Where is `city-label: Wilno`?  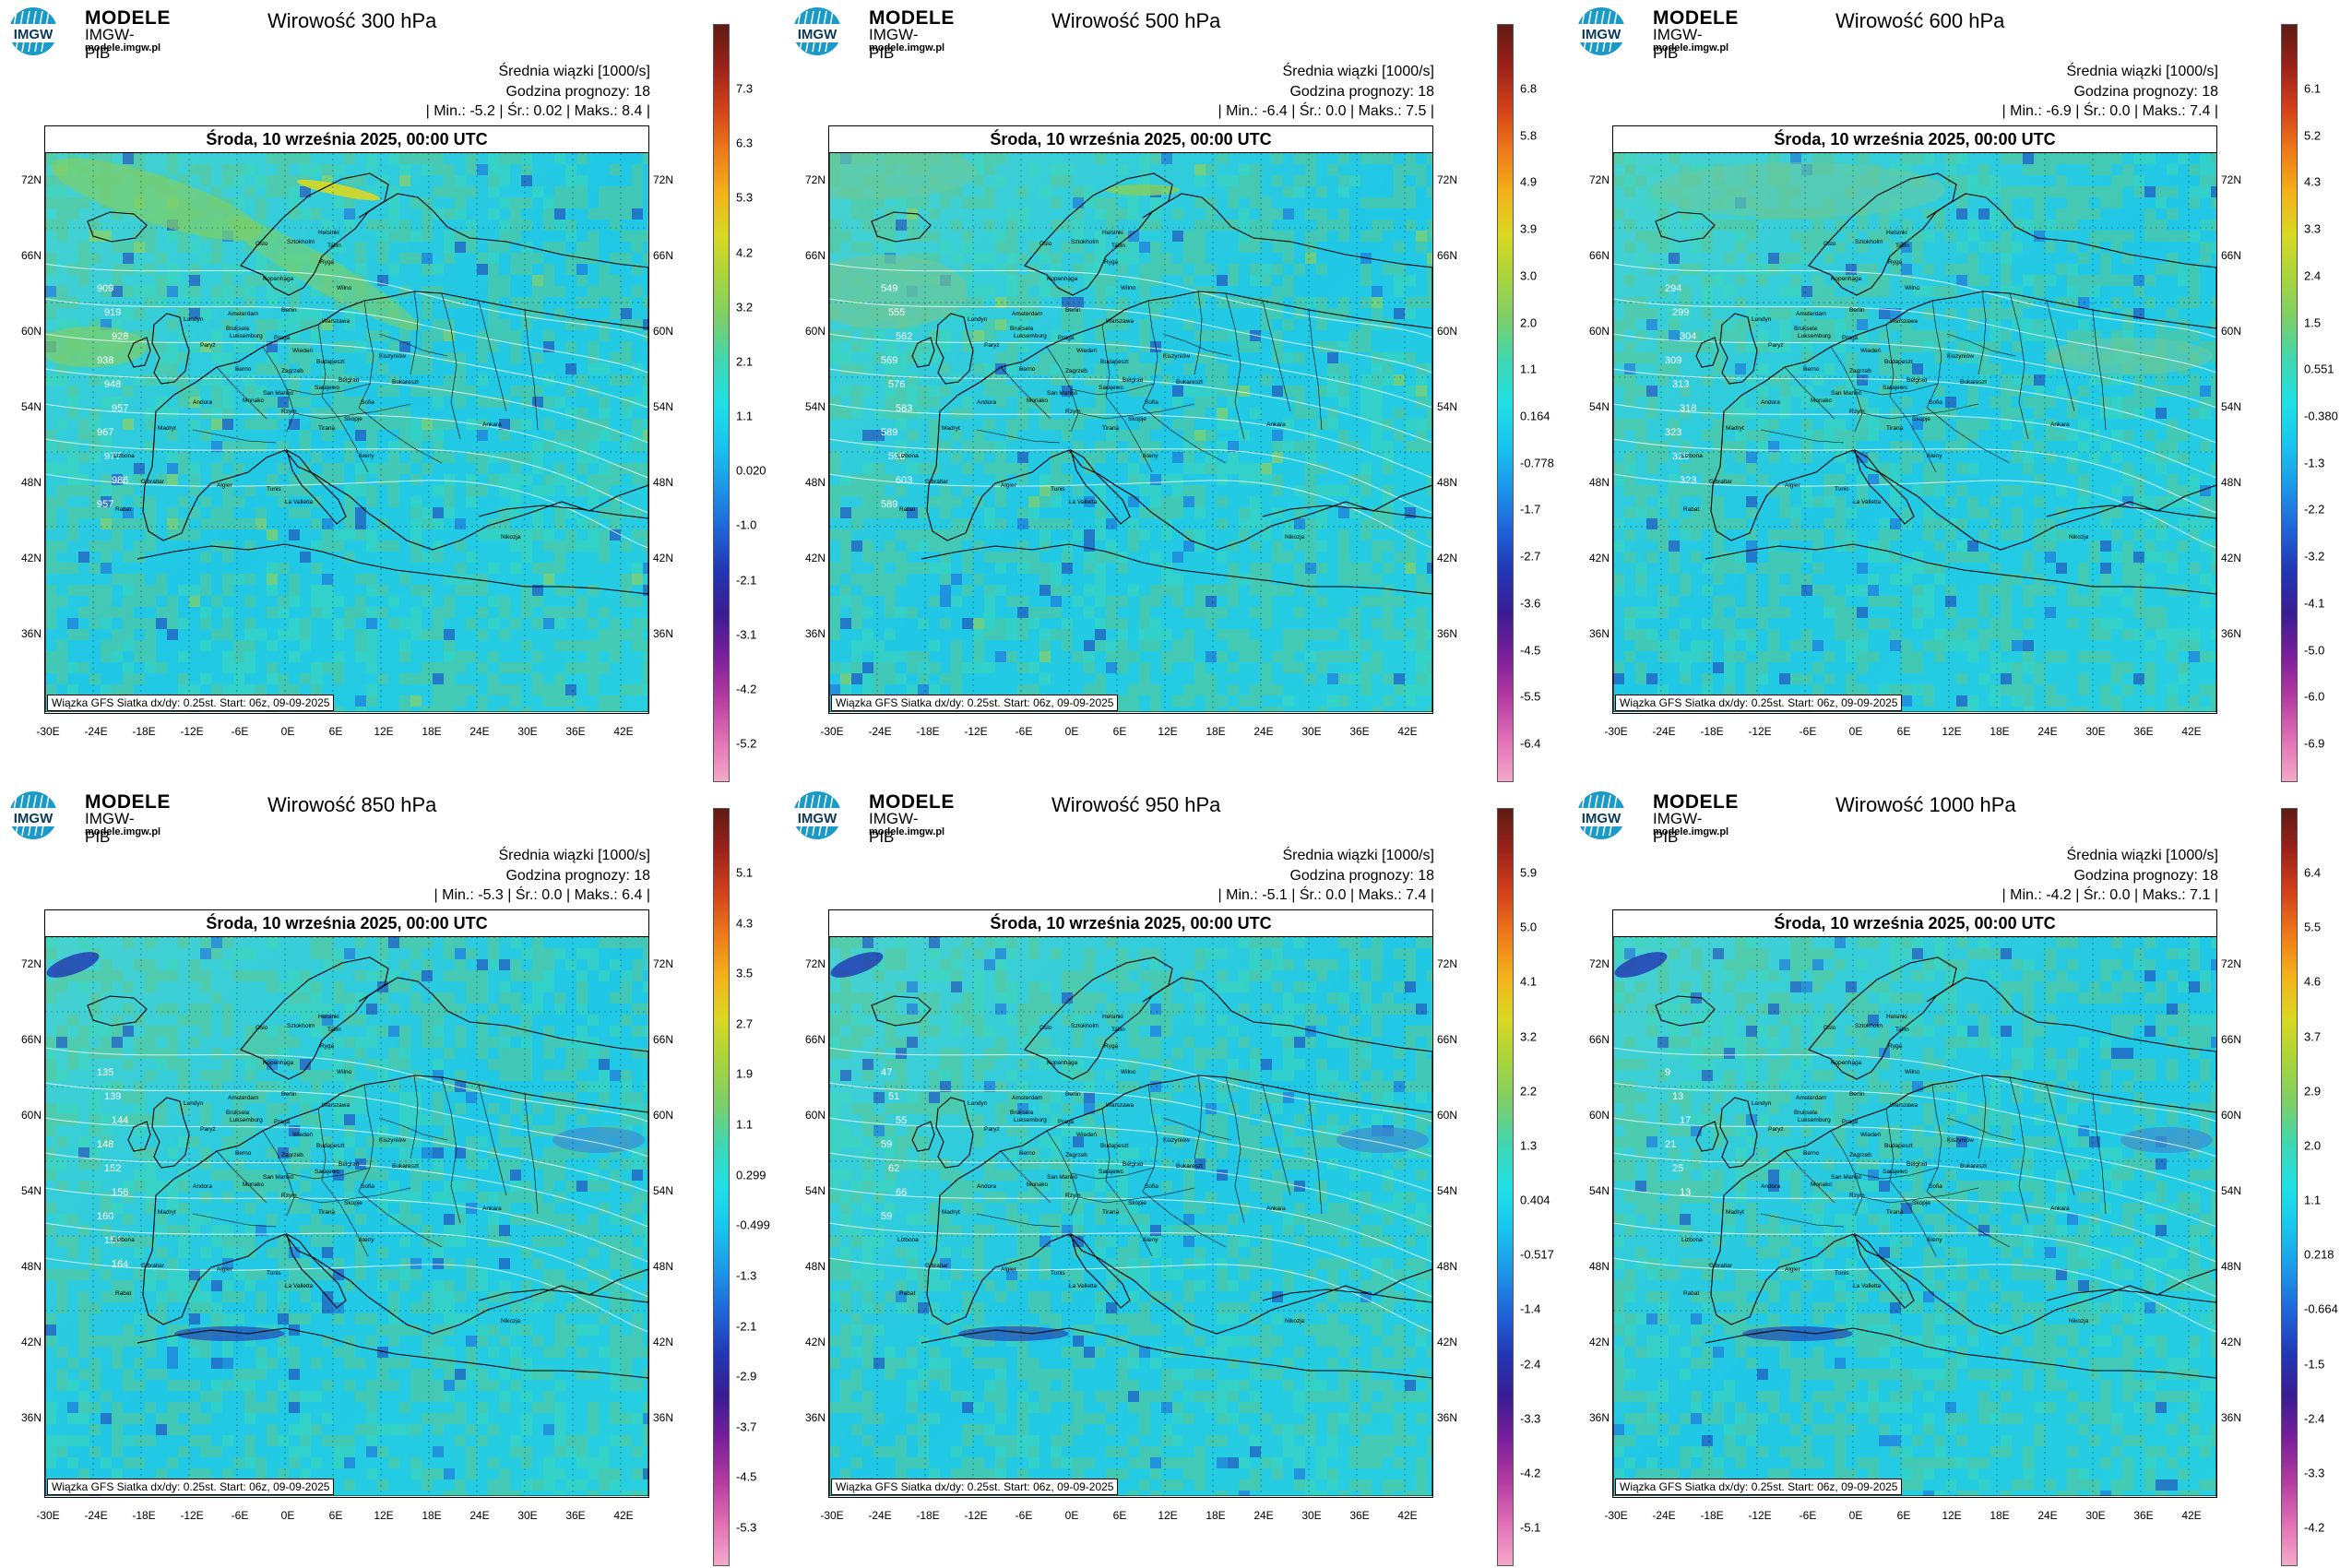 city-label: Wilno is located at coordinates (344, 288).